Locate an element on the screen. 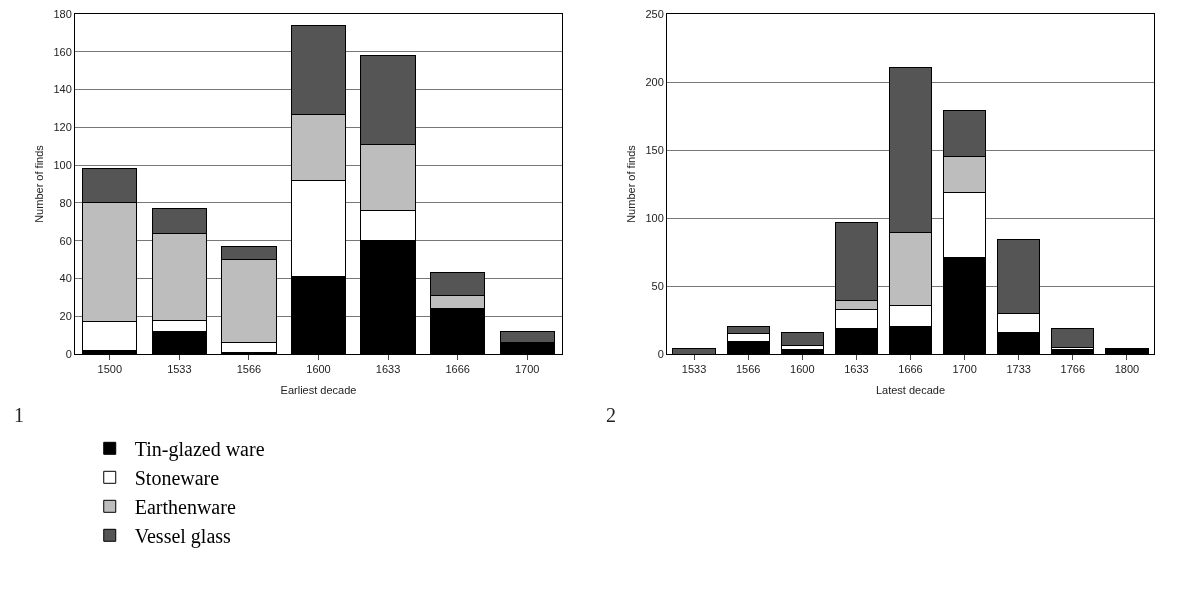 The image size is (1184, 594). x-tick-label: 1800 is located at coordinates (1127, 369).